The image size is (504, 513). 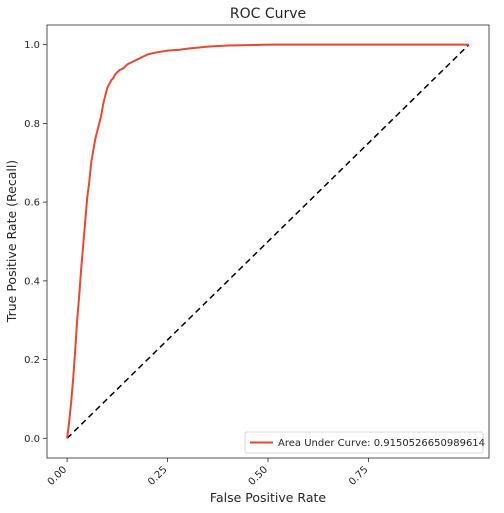 I want to click on y-tick-label: 0.8, so click(x=32, y=124).